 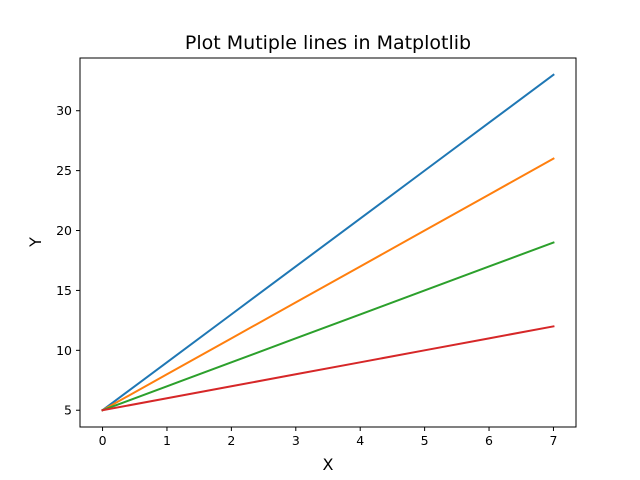 I want to click on y-tick-label: 15, so click(x=64, y=290).